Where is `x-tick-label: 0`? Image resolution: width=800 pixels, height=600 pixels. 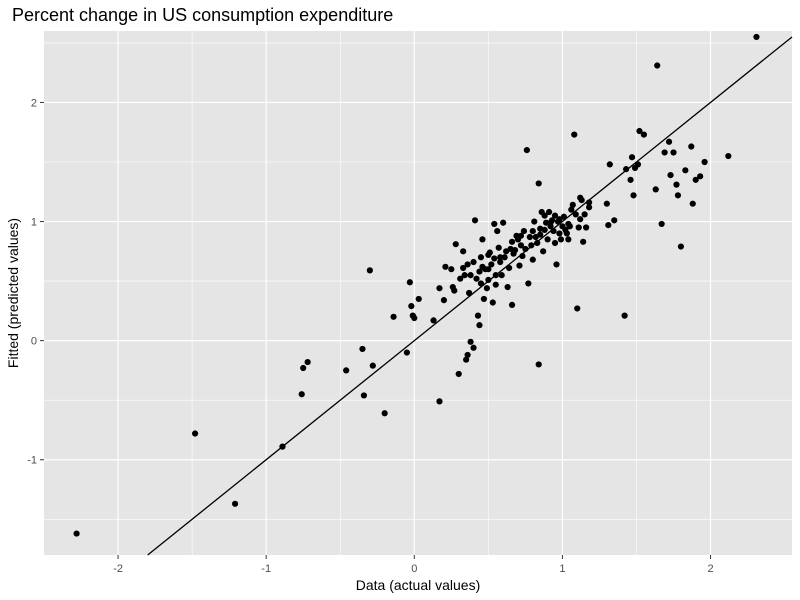
x-tick-label: 0 is located at coordinates (414, 569).